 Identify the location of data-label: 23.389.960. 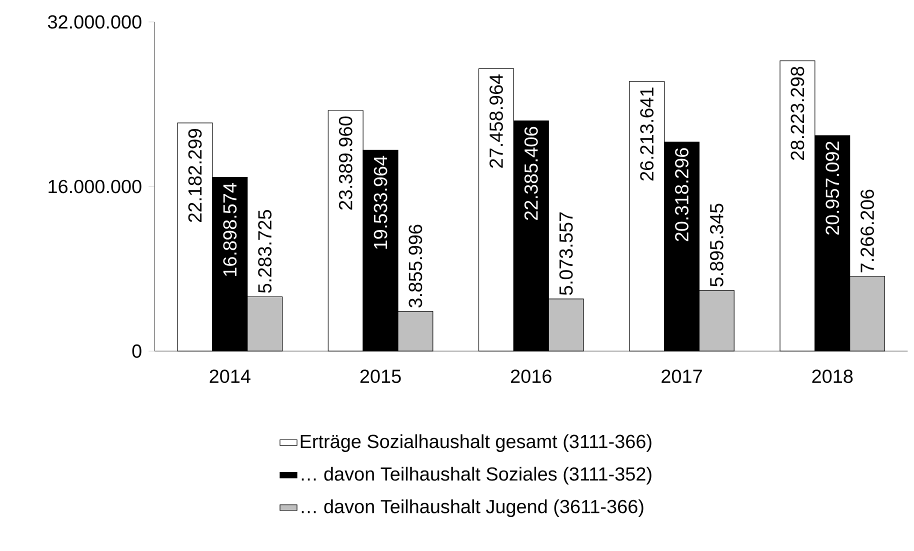
(345, 163).